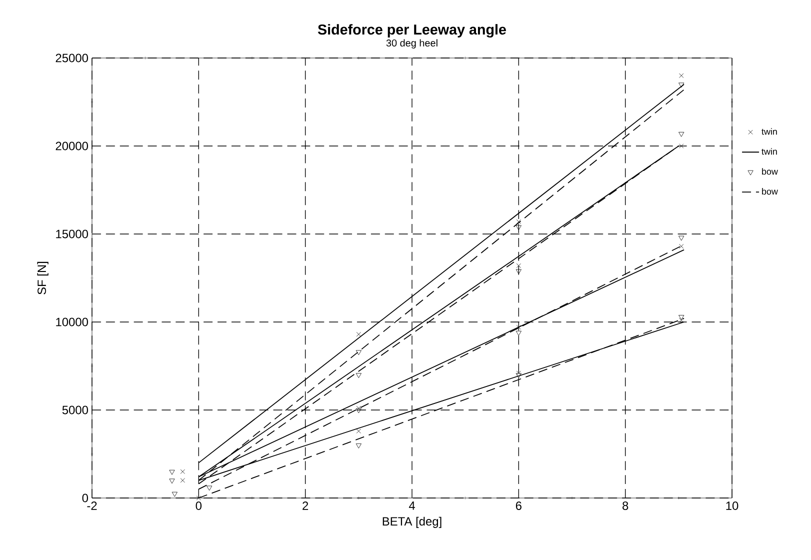 This screenshot has width=811, height=560. Describe the element at coordinates (732, 506) in the screenshot. I see `x-tick-label: 10` at that location.